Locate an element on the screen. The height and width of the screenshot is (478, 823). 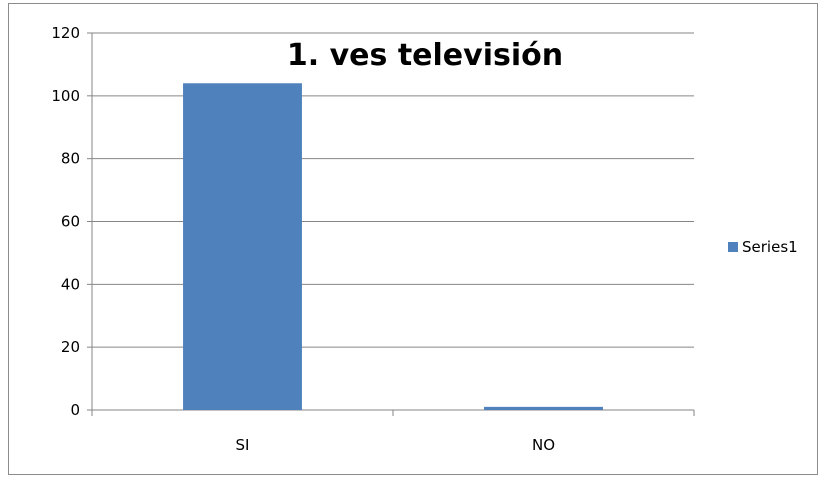
y-tick-label: 0 is located at coordinates (75, 410).